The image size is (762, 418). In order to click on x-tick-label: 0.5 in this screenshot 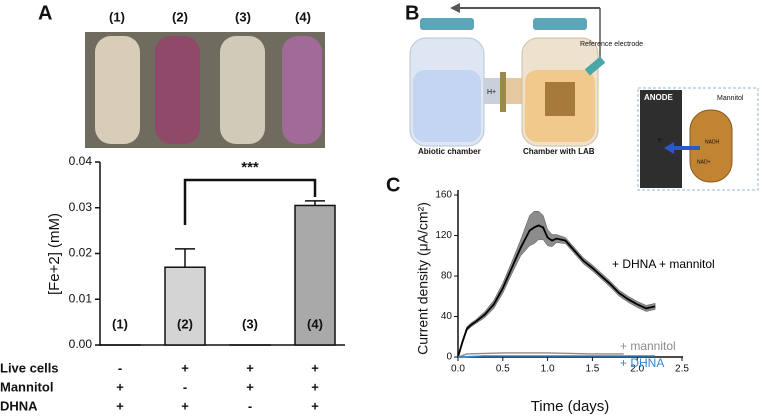, I will do `click(503, 369)`.